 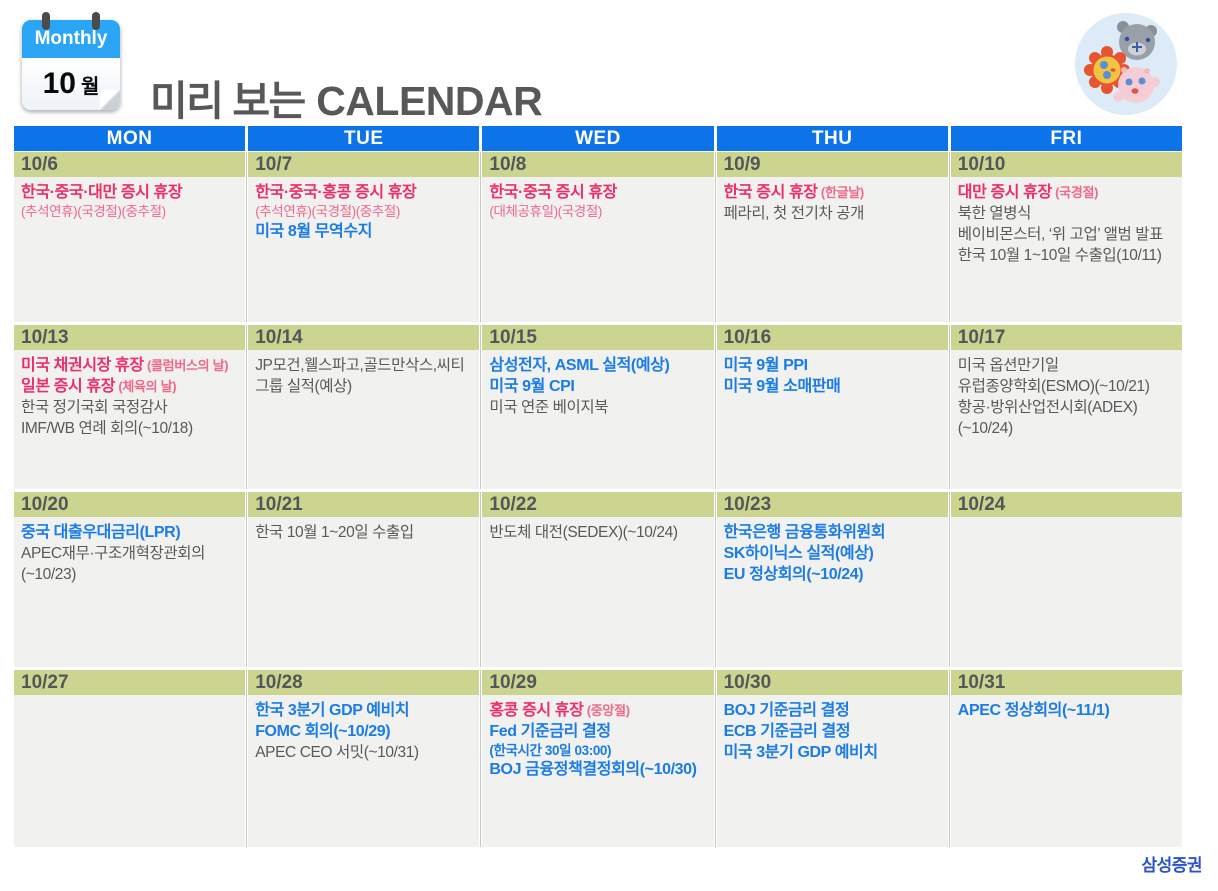 I want to click on page-title-english: CALENDAR, so click(x=429, y=101).